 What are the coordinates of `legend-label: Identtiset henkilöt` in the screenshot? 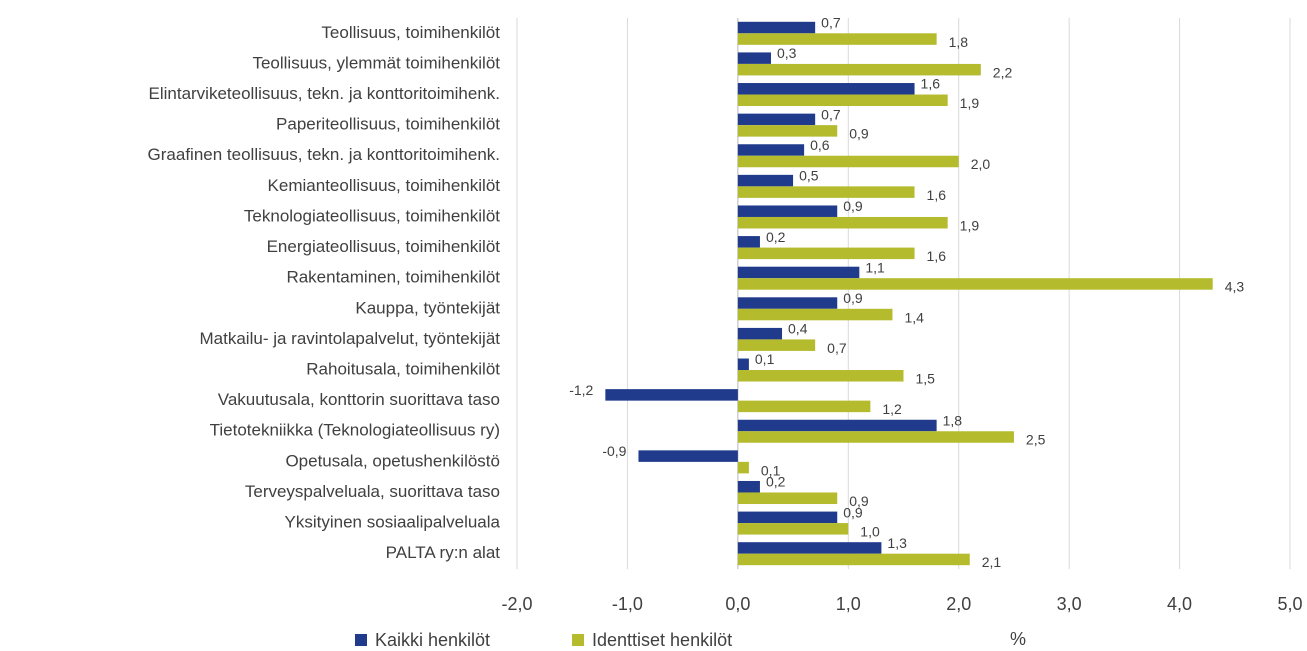 It's located at (662, 640).